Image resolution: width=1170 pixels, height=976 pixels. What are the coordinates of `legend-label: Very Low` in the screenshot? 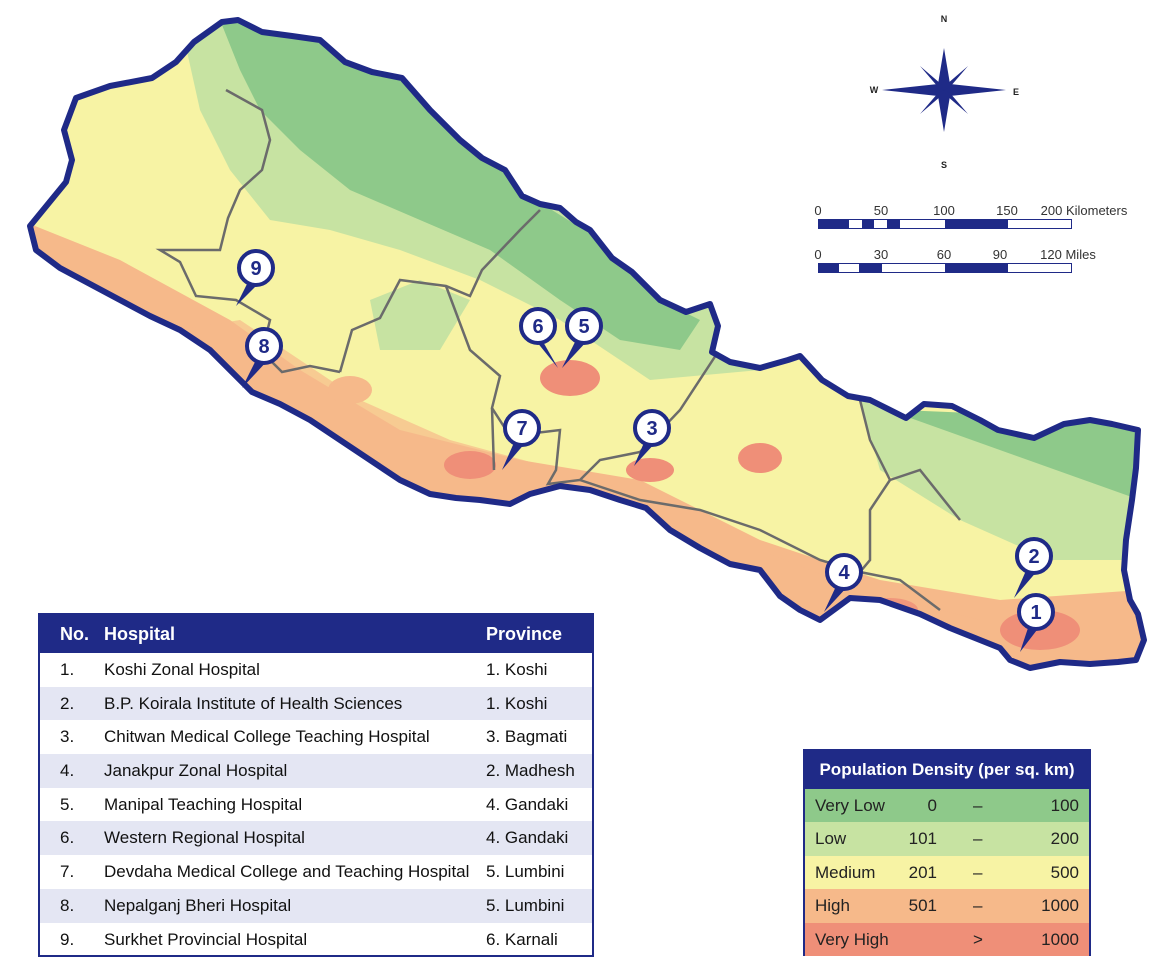 It's located at (850, 805).